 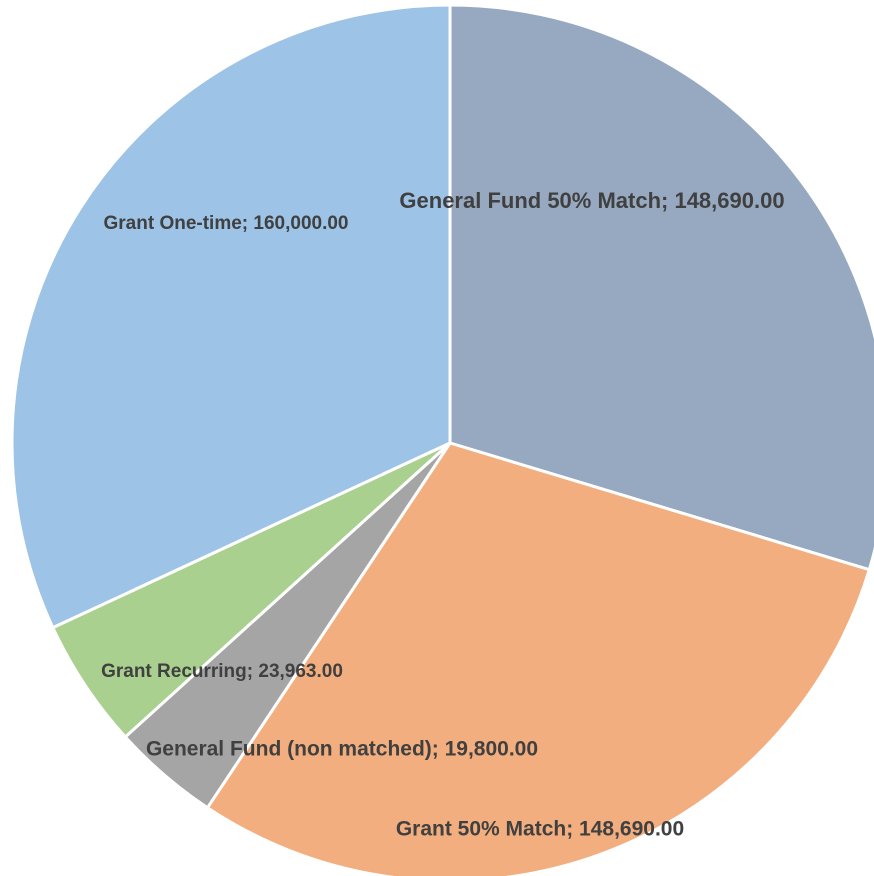 What do you see at coordinates (342, 749) in the screenshot?
I see `data-label: General Fund (non matched); 19,800.00` at bounding box center [342, 749].